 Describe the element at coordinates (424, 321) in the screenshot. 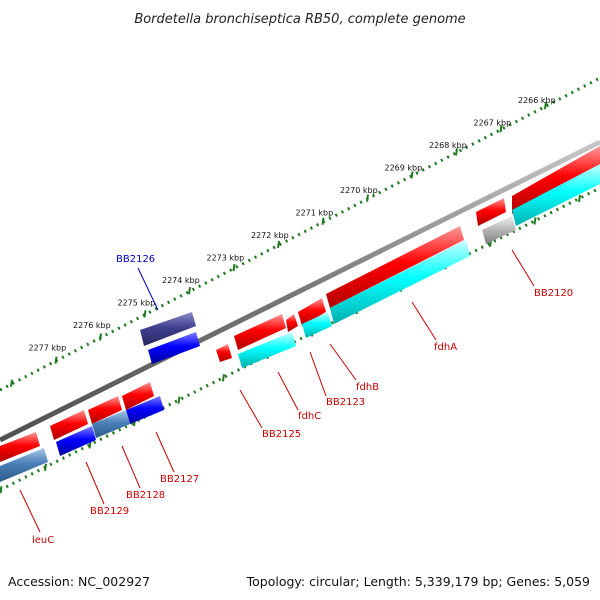

I see `callout-fdhA` at that location.